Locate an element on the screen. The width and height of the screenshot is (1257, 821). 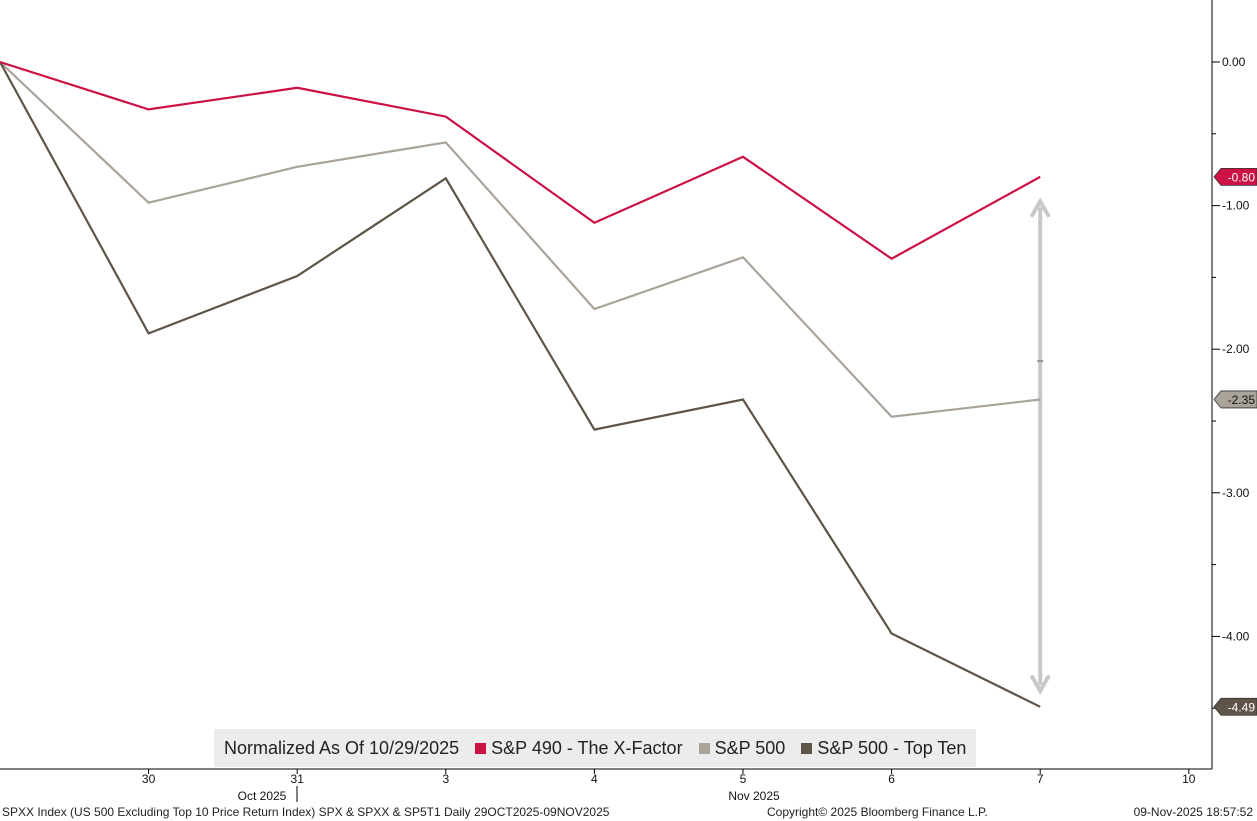
x-group-label-nov: Nov 2025 is located at coordinates (754, 796).